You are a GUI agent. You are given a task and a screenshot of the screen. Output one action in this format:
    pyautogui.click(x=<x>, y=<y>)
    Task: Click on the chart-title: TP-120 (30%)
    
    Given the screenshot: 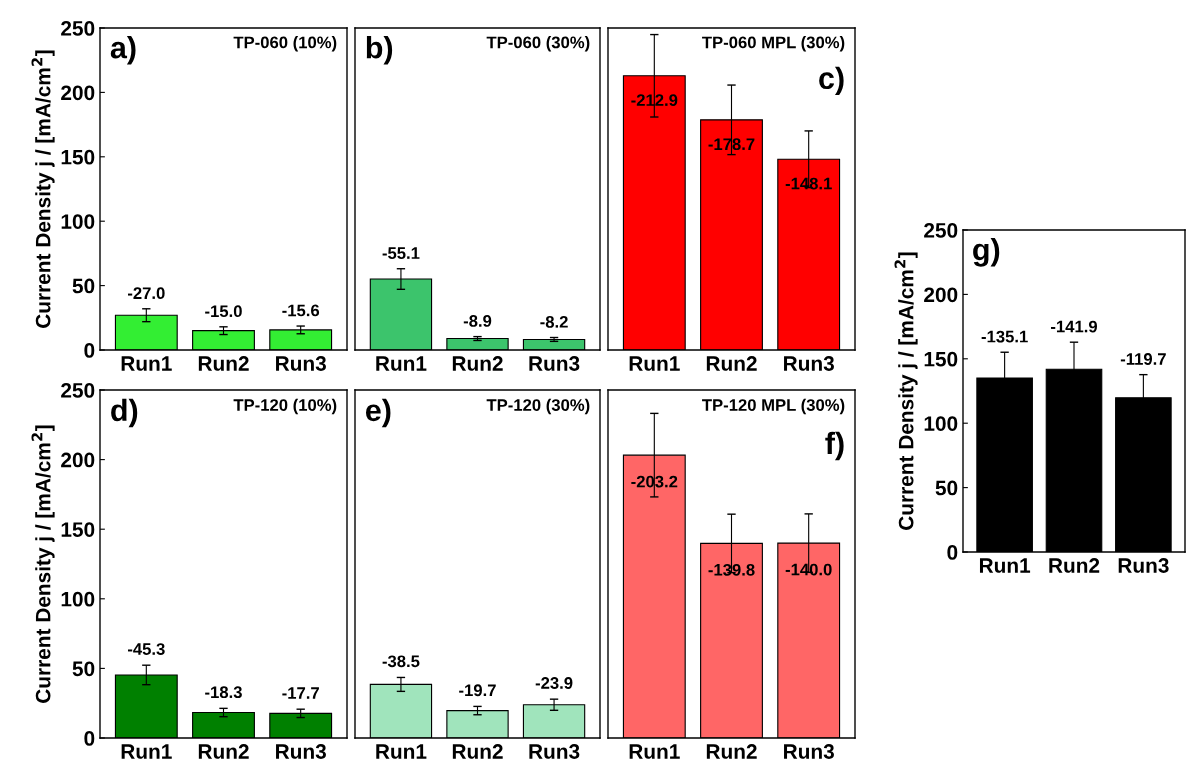 What is the action you would take?
    pyautogui.click(x=538, y=406)
    